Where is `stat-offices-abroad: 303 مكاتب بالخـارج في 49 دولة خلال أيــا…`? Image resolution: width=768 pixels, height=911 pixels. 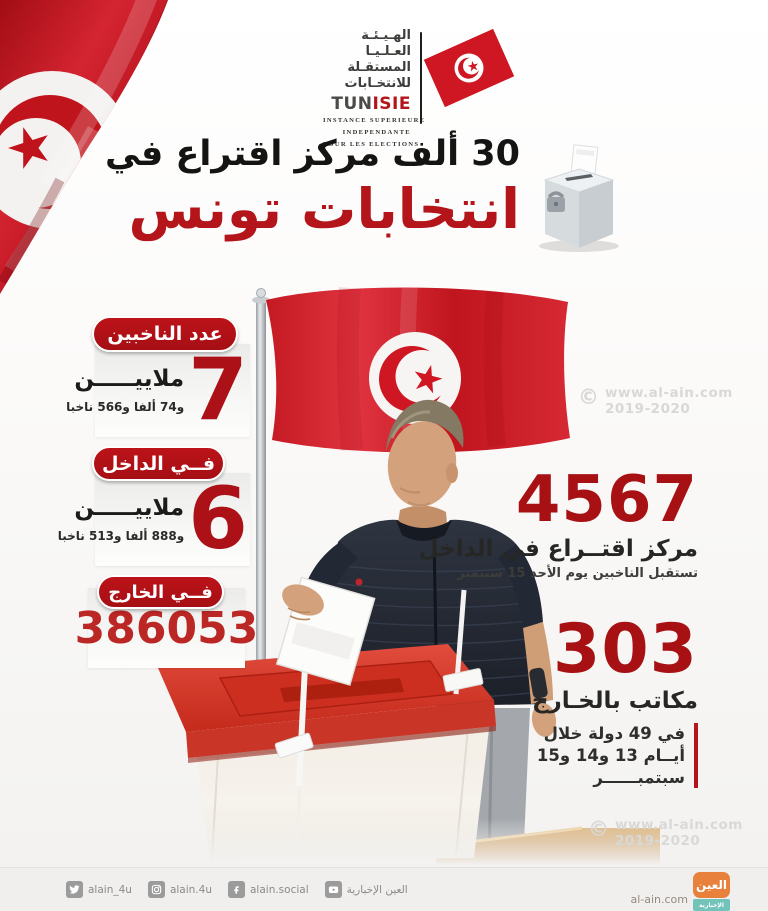 stat-offices-abroad: 303 مكاتب بالخـارج في 49 دولة خلال أيــا… is located at coordinates (614, 699).